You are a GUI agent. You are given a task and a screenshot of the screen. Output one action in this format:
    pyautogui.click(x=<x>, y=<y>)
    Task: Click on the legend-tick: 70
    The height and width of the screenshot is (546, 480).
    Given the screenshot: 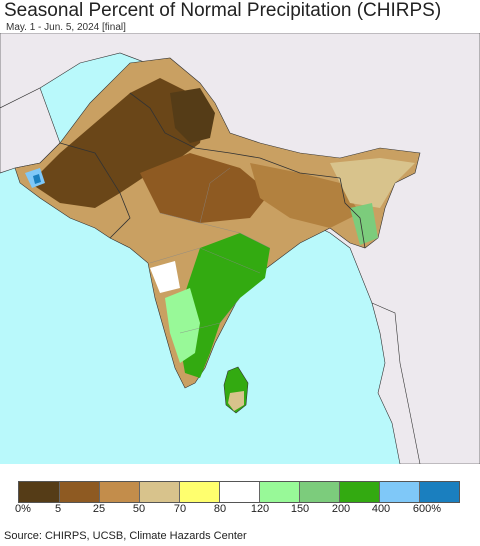 What is the action you would take?
    pyautogui.click(x=180, y=509)
    